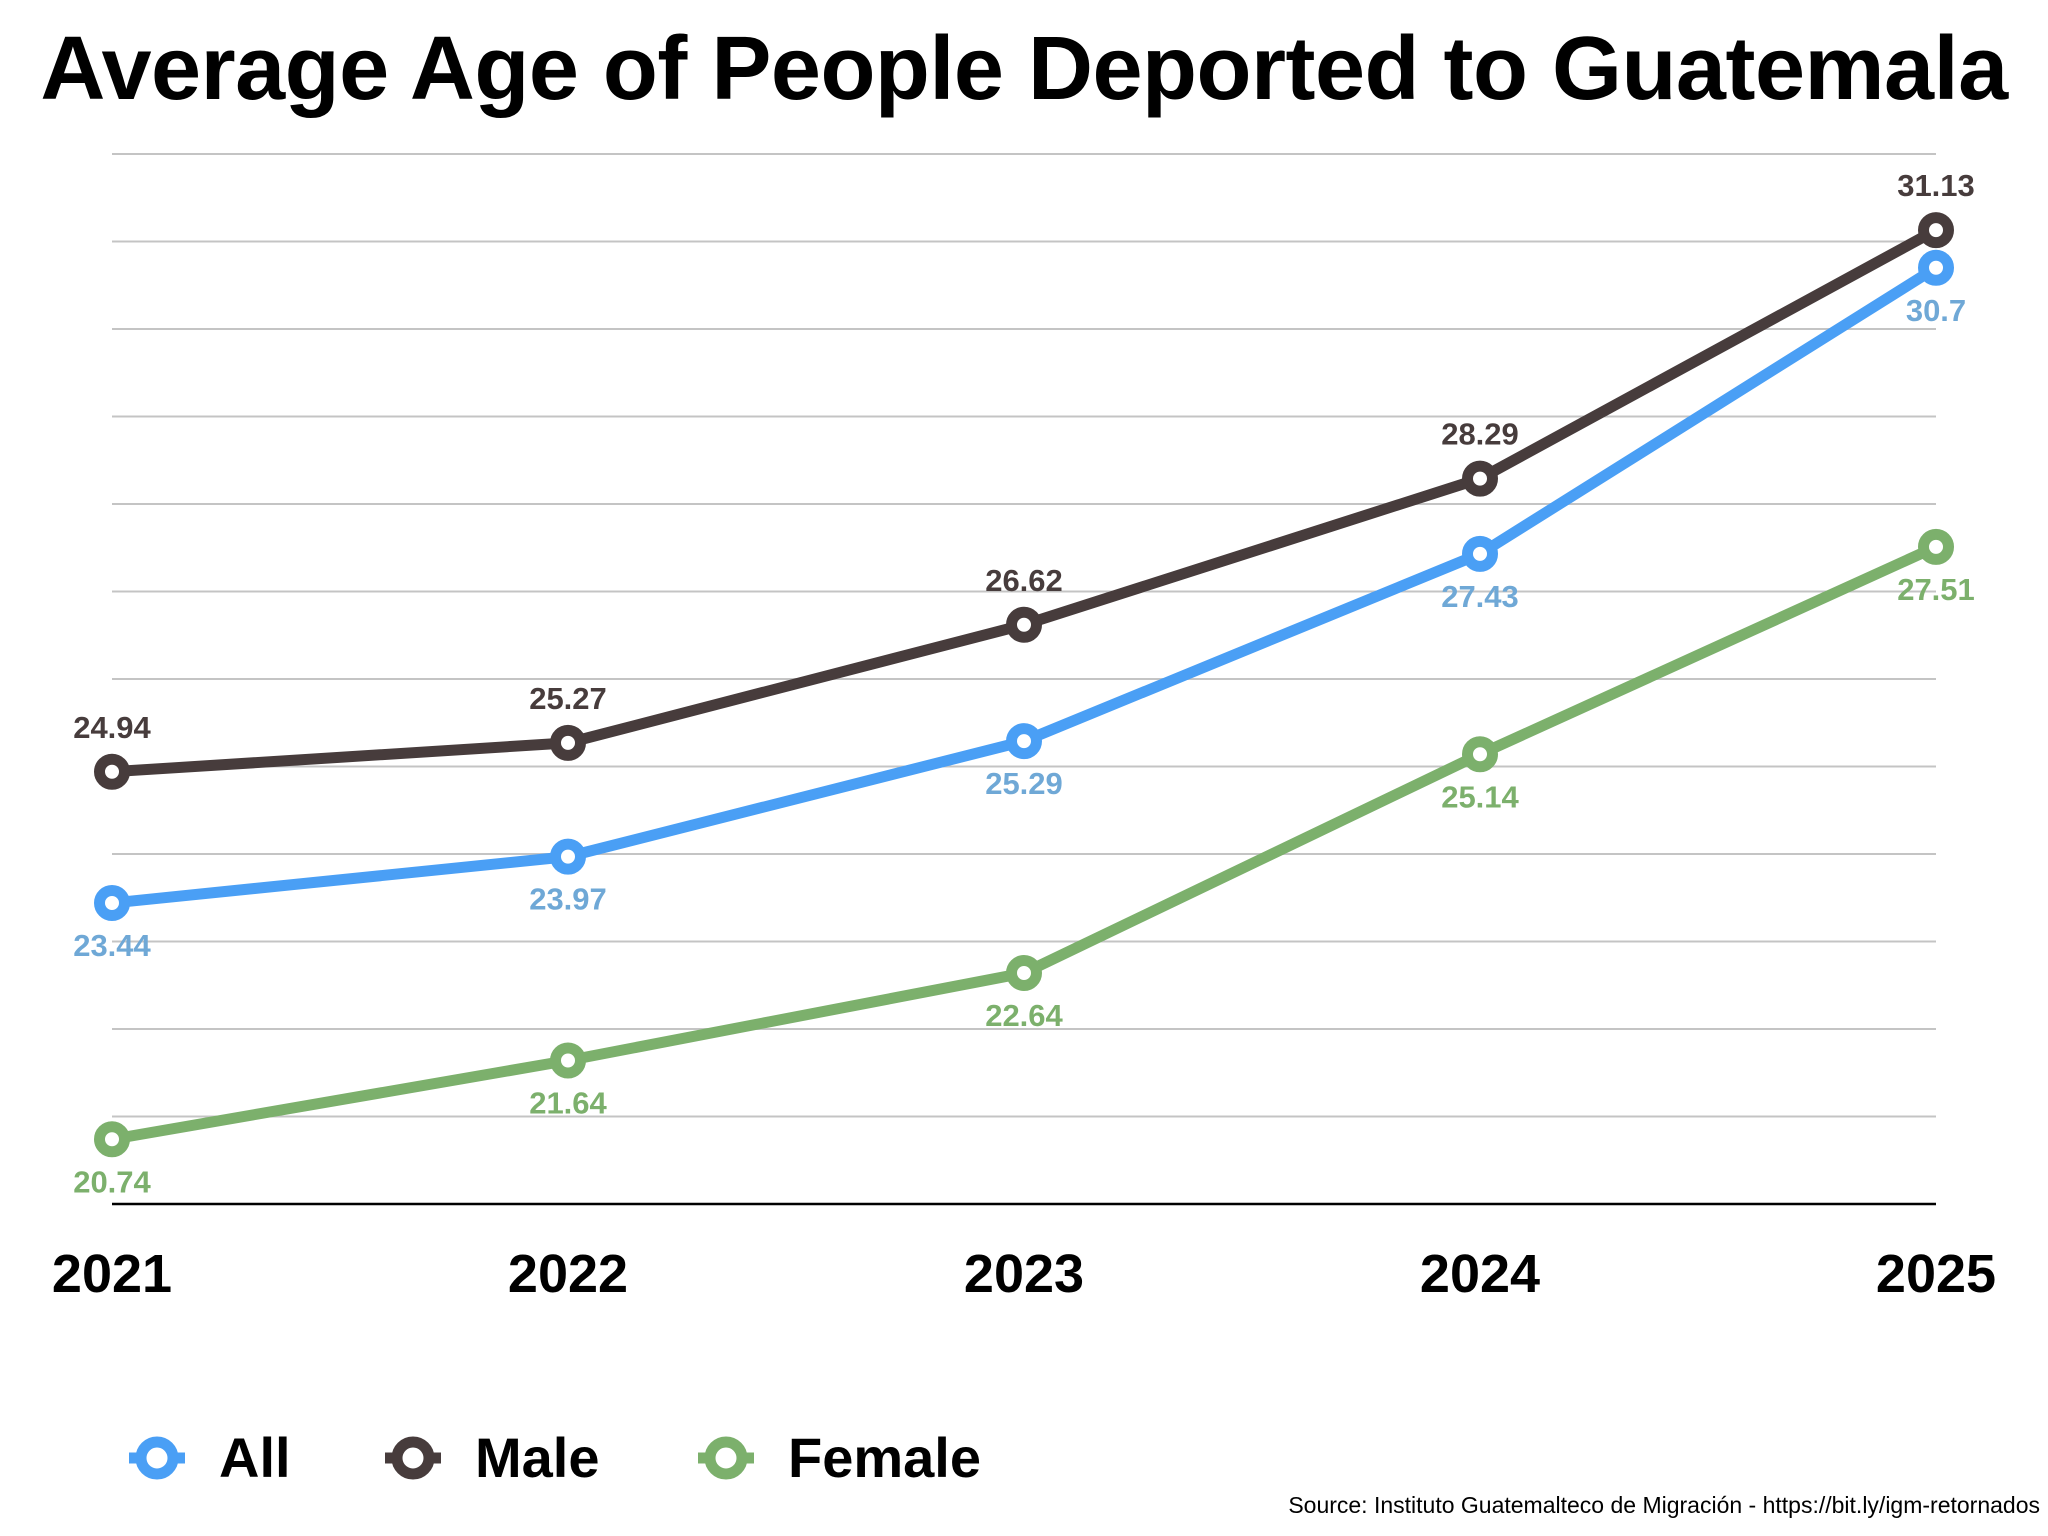 This screenshot has width=2048, height=1536. What do you see at coordinates (112, 1274) in the screenshot?
I see `x-tick-label: 2021` at bounding box center [112, 1274].